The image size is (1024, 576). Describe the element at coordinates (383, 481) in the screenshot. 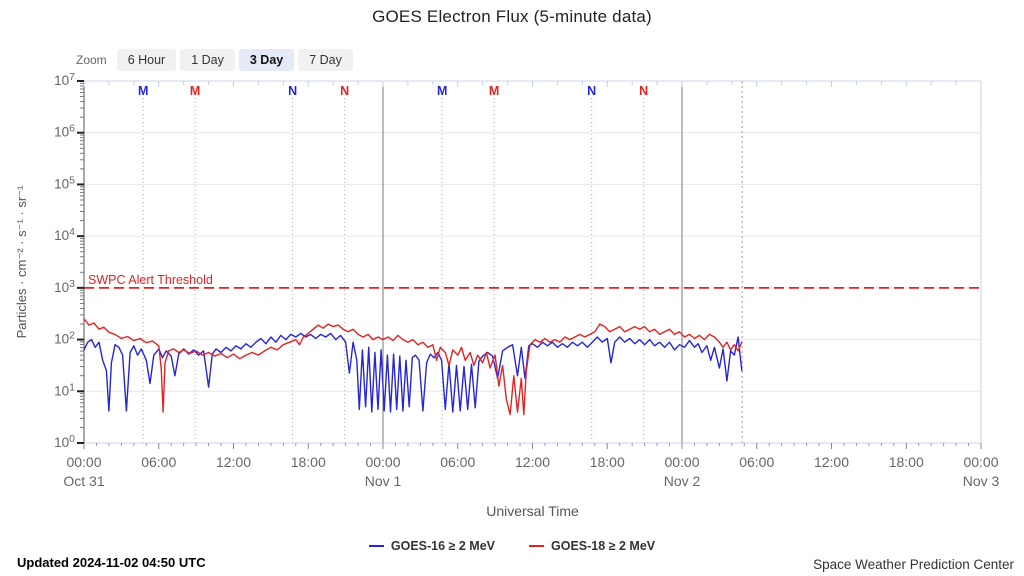

I see `x-date-label: Nov 1` at that location.